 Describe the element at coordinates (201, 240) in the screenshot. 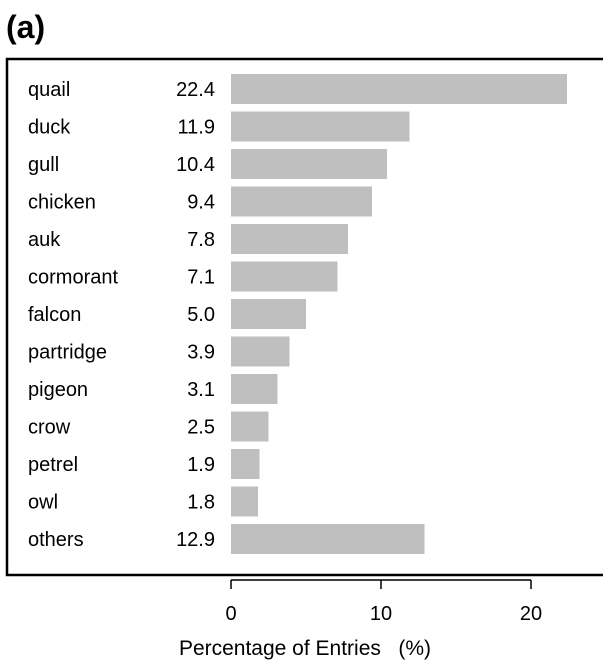

I see `value-label-auk: 7.8` at that location.